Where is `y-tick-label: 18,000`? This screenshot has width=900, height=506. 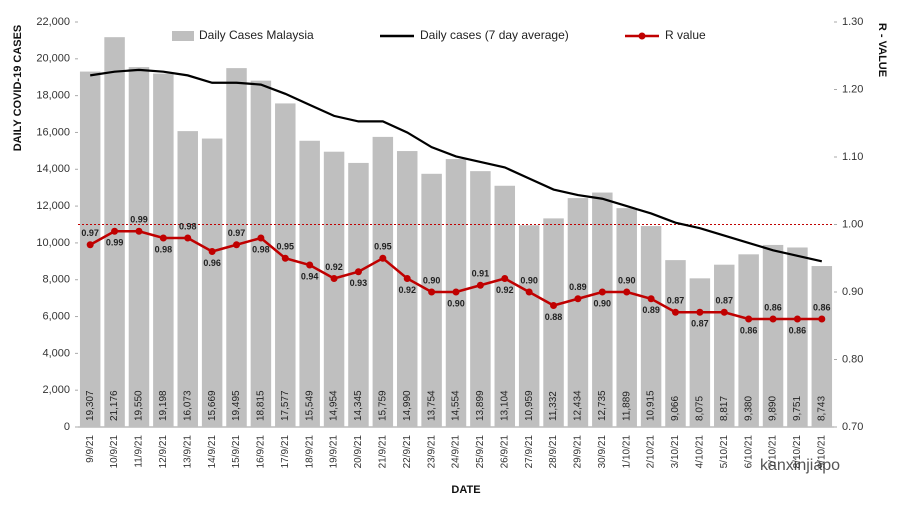
y-tick-label: 18,000 is located at coordinates (53, 96).